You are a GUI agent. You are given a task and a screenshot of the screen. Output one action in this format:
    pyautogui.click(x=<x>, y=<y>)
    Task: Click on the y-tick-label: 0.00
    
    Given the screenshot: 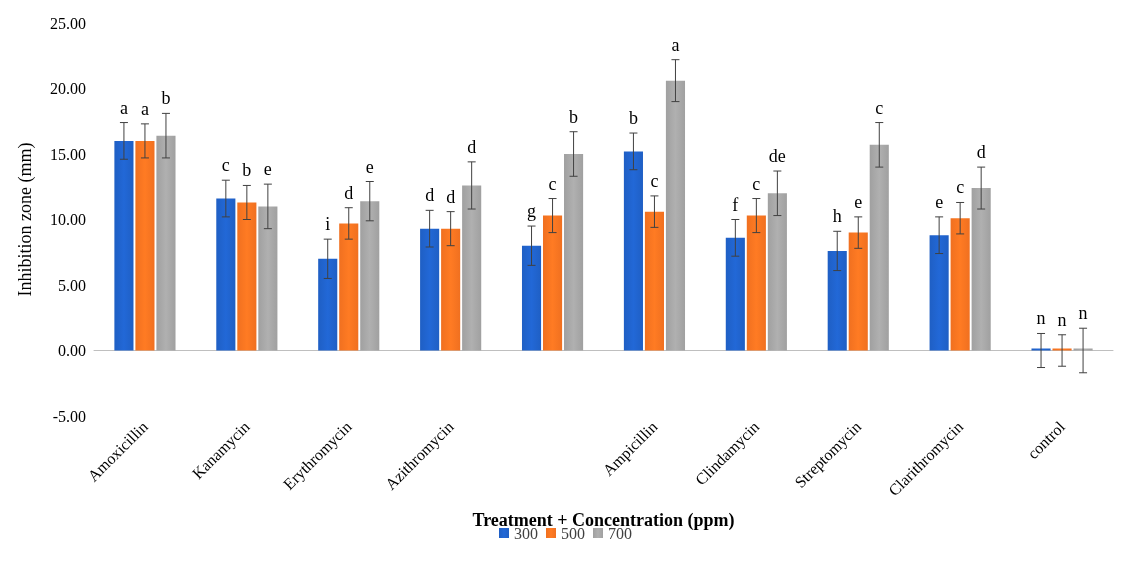 What is the action you would take?
    pyautogui.click(x=72, y=350)
    